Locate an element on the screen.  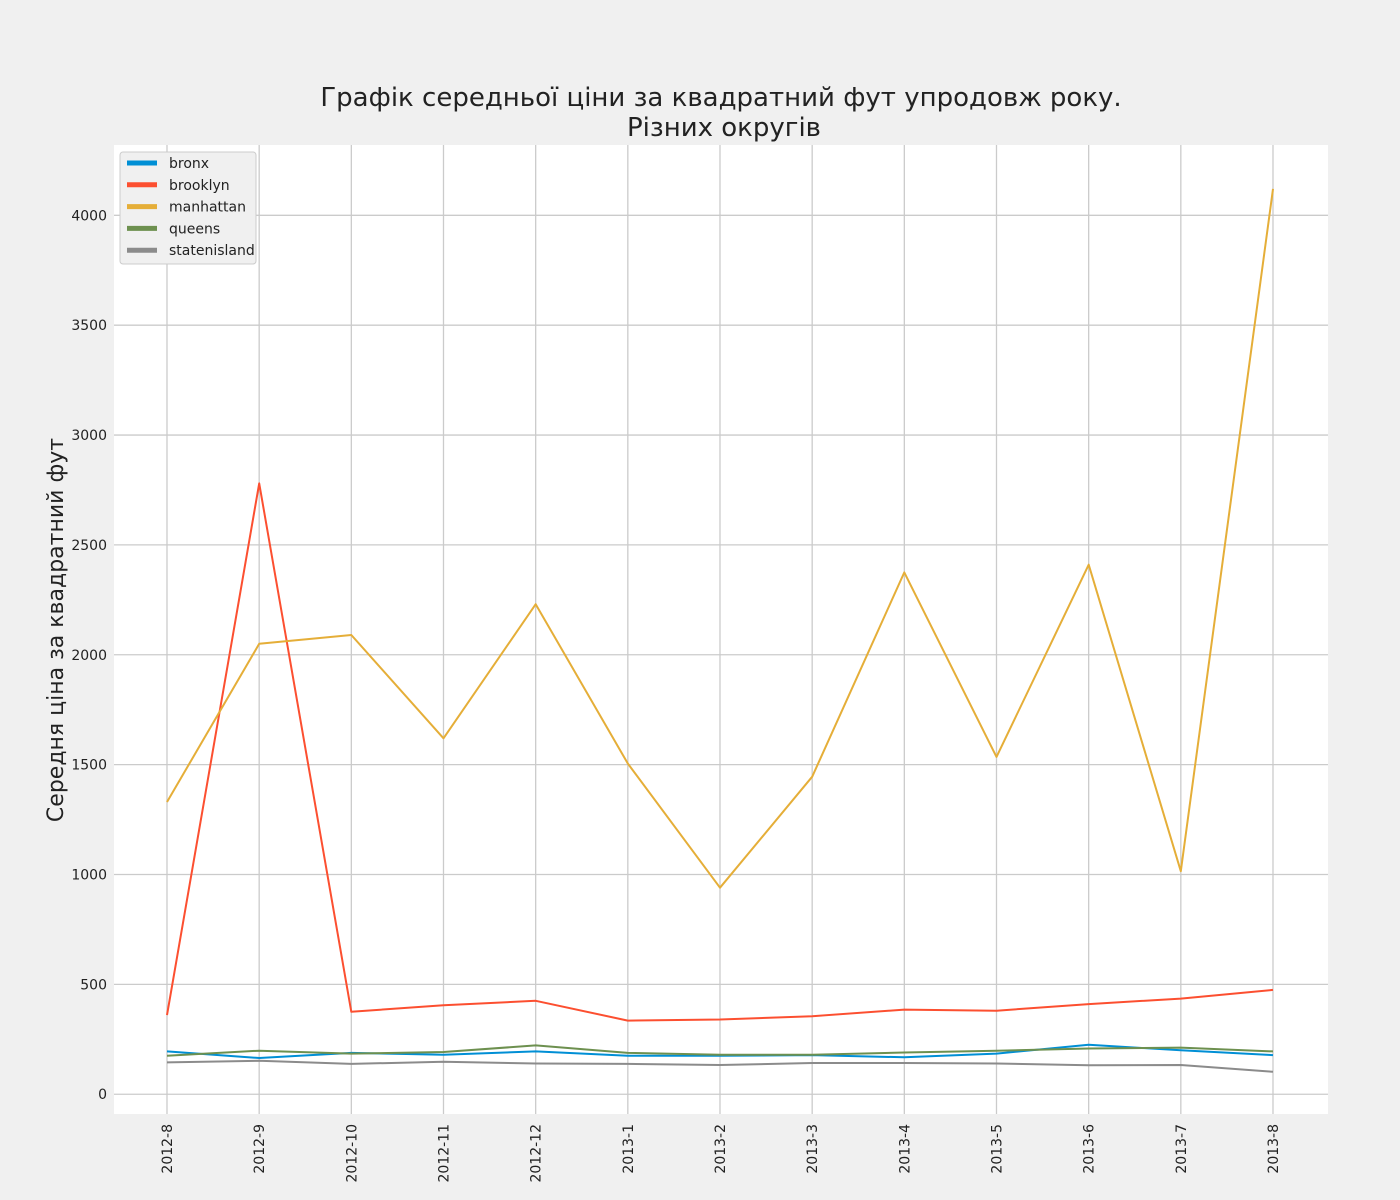
series-line-queens is located at coordinates (720, 1050).